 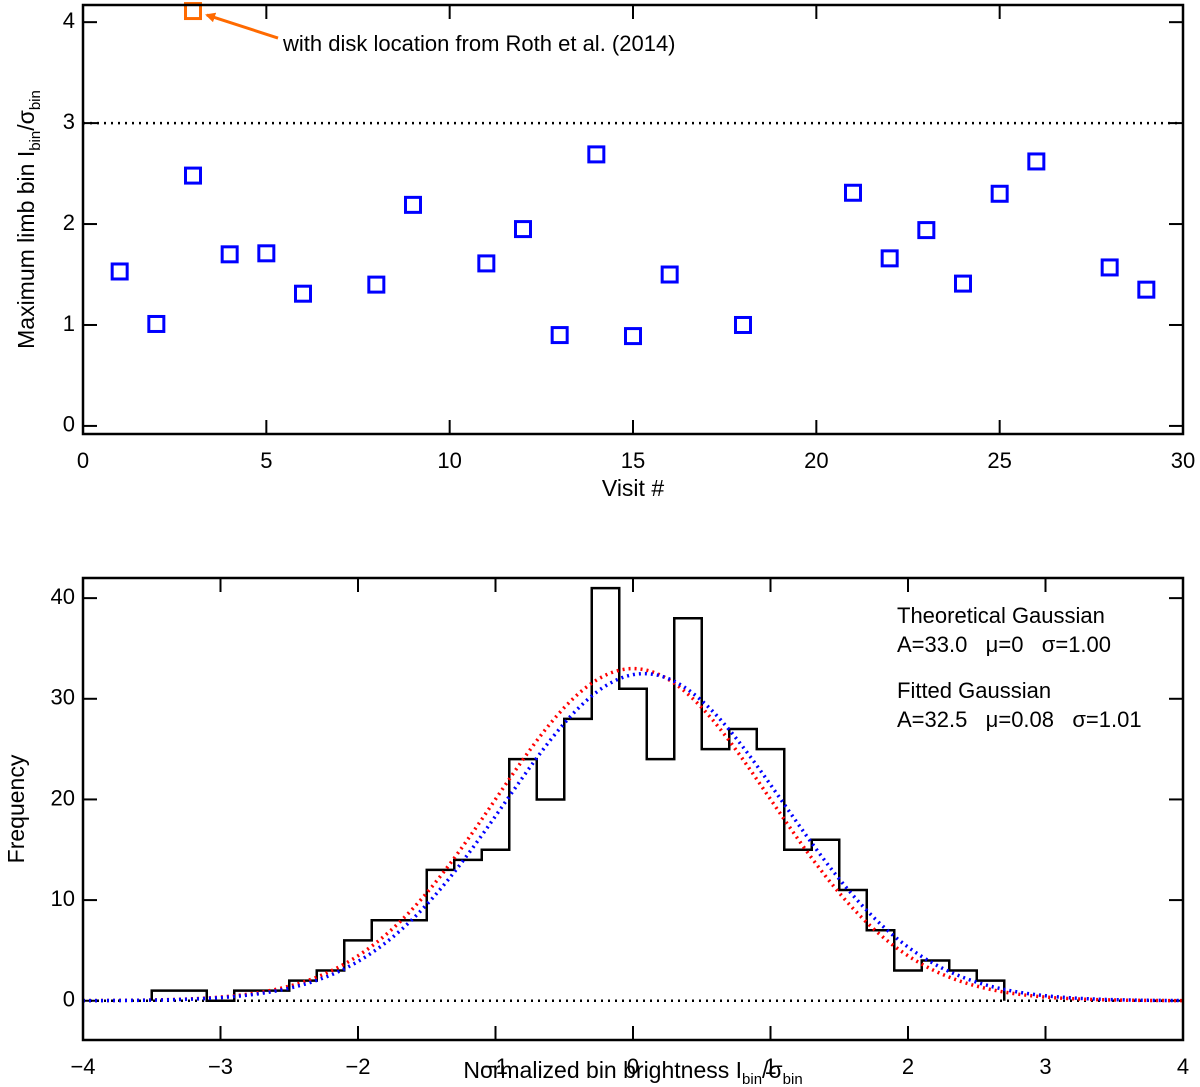 What do you see at coordinates (770, 1066) in the screenshot?
I see `x-tick-label: 1` at bounding box center [770, 1066].